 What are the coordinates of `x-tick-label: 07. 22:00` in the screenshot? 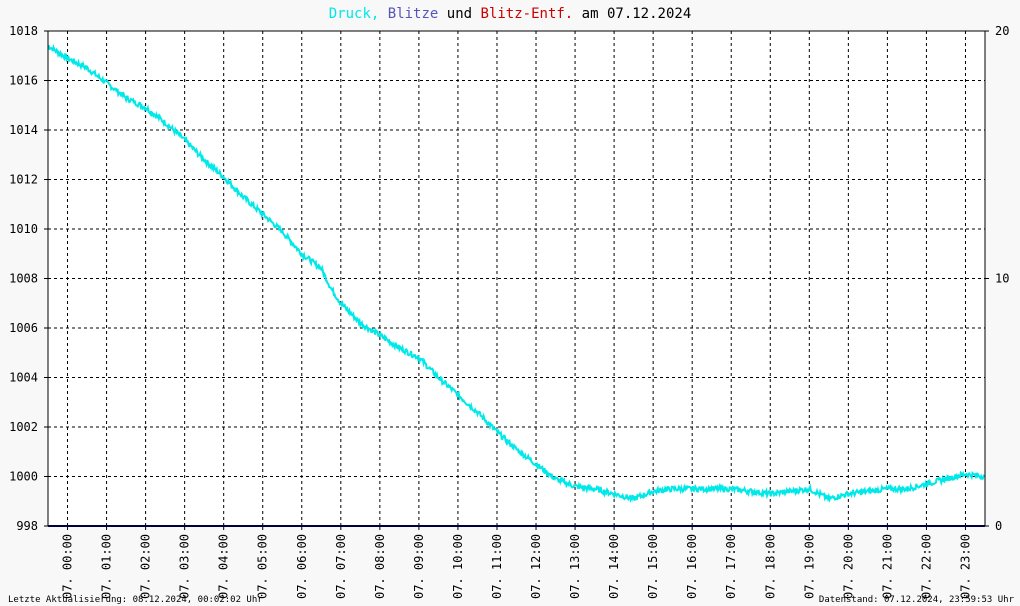 It's located at (926, 566).